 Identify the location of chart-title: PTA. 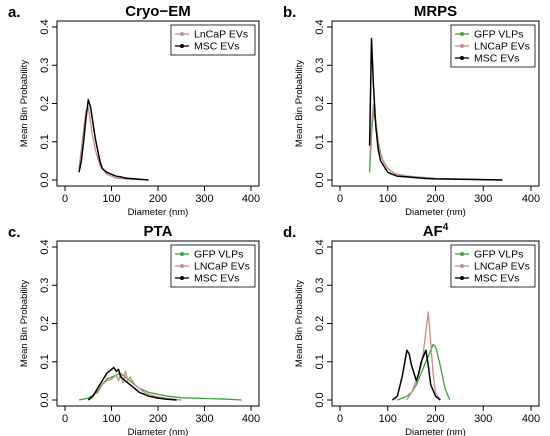
(158, 231).